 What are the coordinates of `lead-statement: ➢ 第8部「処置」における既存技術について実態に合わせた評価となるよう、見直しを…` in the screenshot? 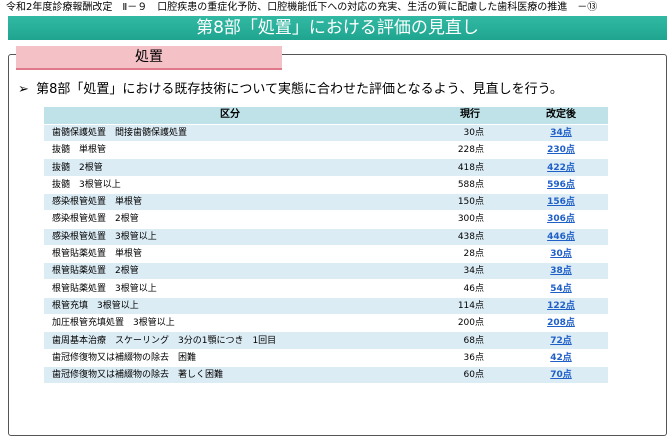 It's located at (290, 90).